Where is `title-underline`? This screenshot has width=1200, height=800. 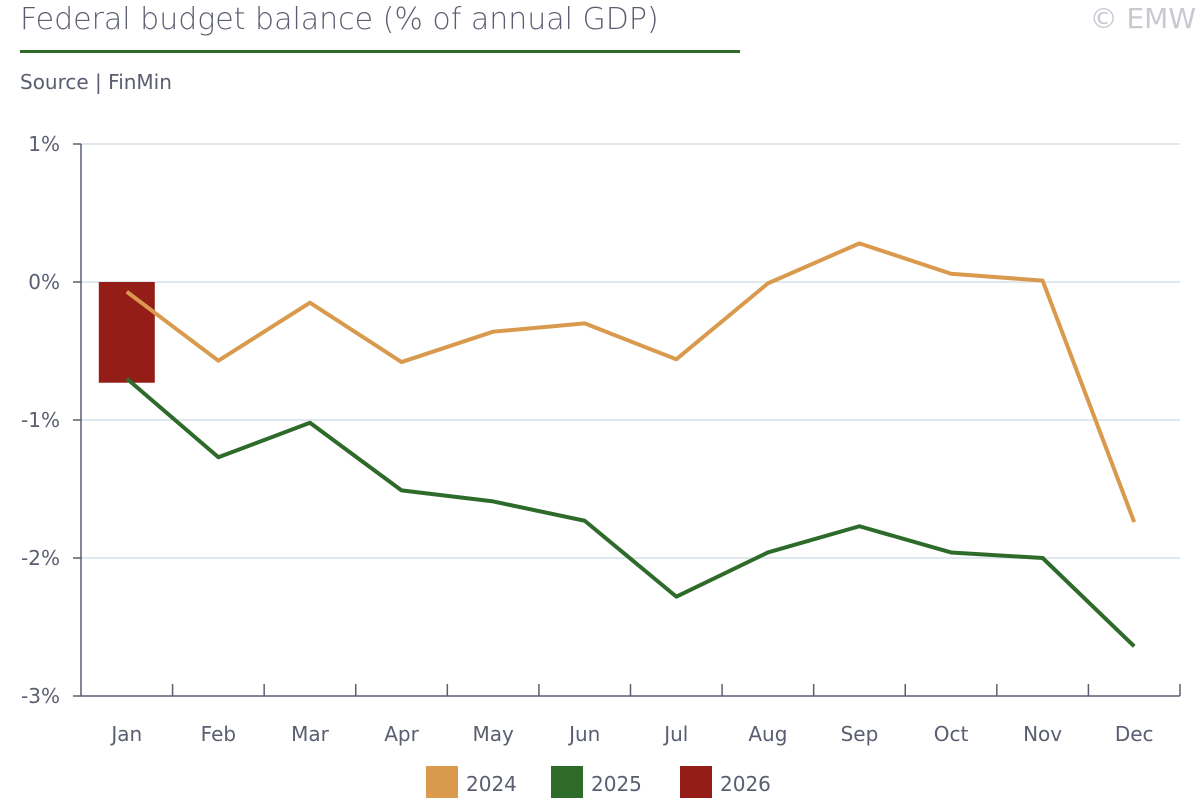 title-underline is located at coordinates (380, 51).